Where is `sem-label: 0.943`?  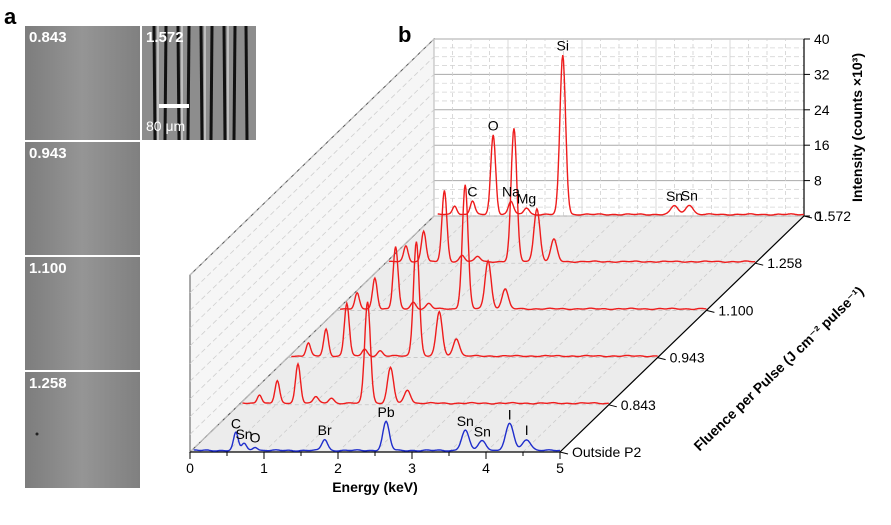 sem-label: 0.943 is located at coordinates (48, 153).